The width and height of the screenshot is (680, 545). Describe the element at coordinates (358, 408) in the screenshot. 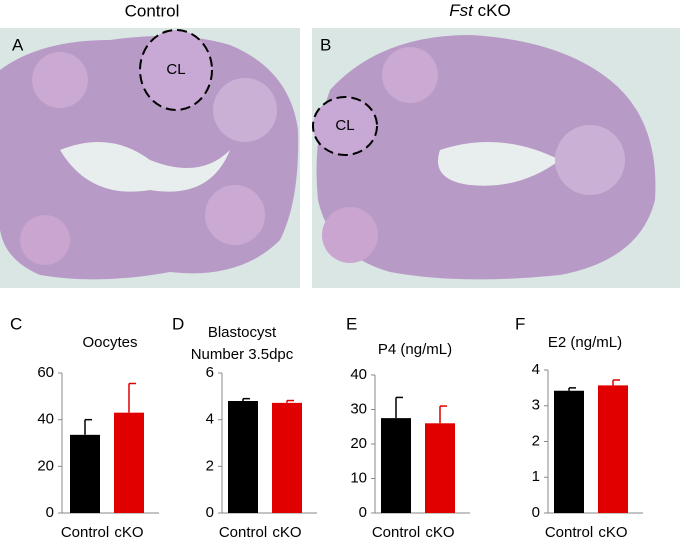

I see `y-tick-label: 30` at that location.